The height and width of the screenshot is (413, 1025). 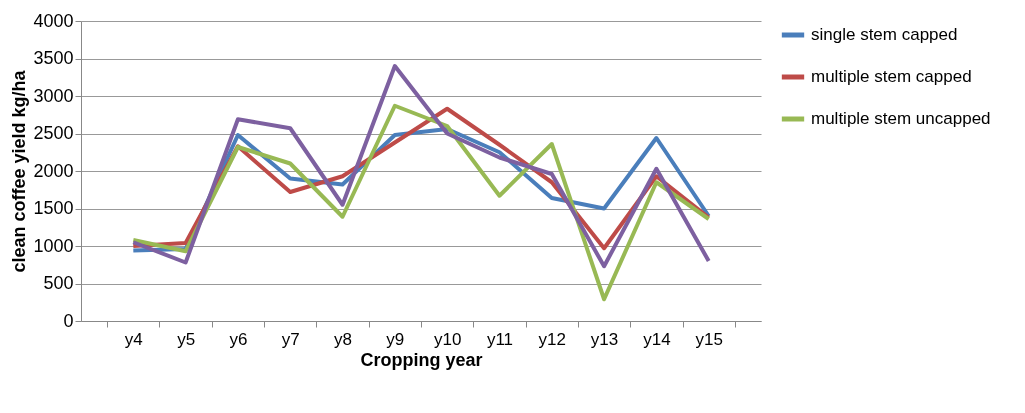 What do you see at coordinates (604, 339) in the screenshot?
I see `x-tick-label: y13` at bounding box center [604, 339].